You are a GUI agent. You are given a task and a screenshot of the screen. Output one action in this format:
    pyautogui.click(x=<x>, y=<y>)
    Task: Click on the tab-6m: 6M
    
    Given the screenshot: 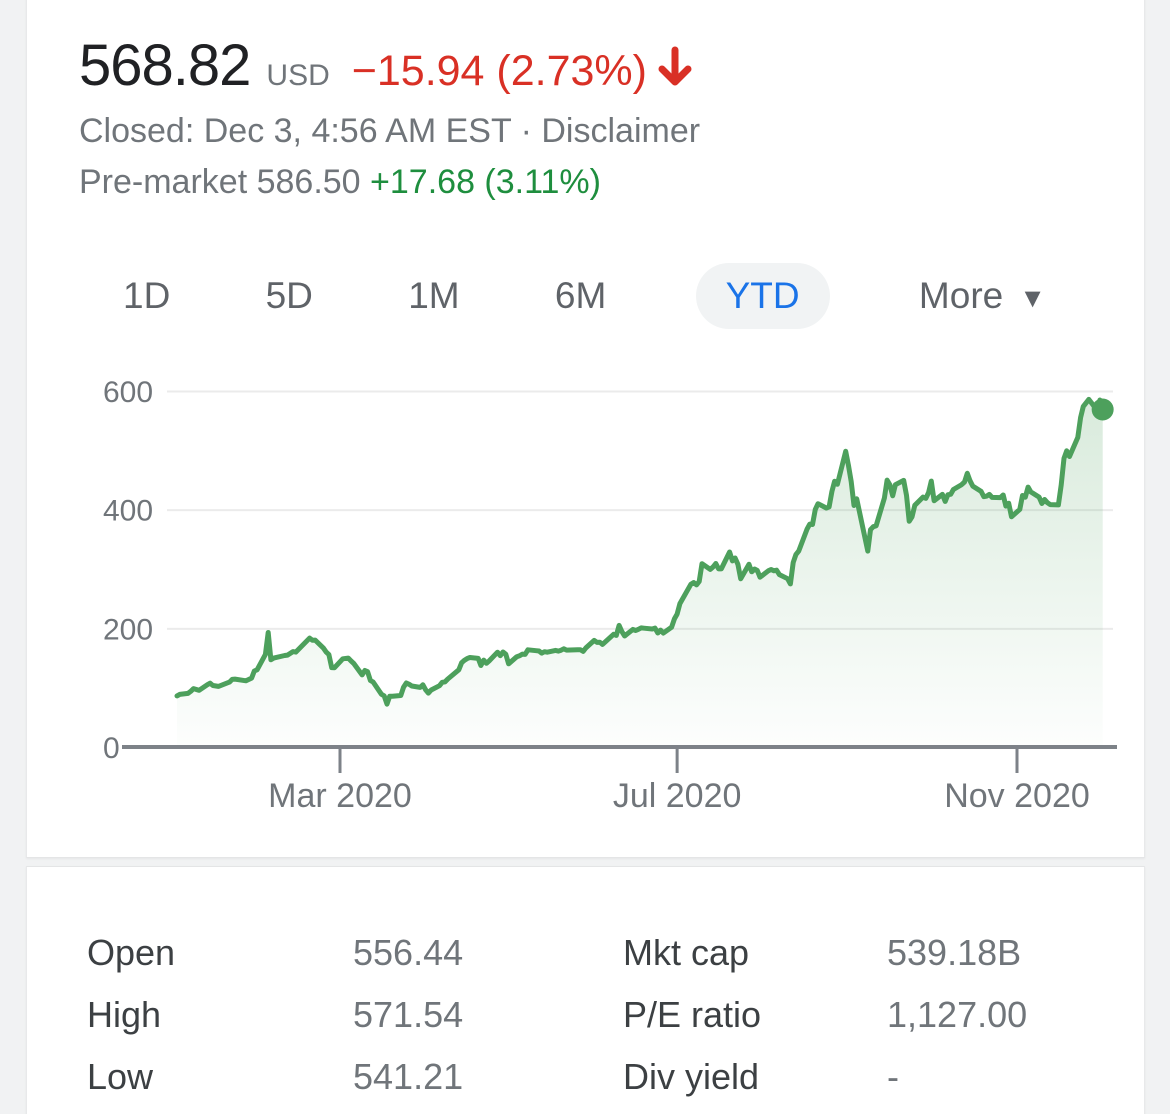 What is the action you would take?
    pyautogui.click(x=580, y=295)
    